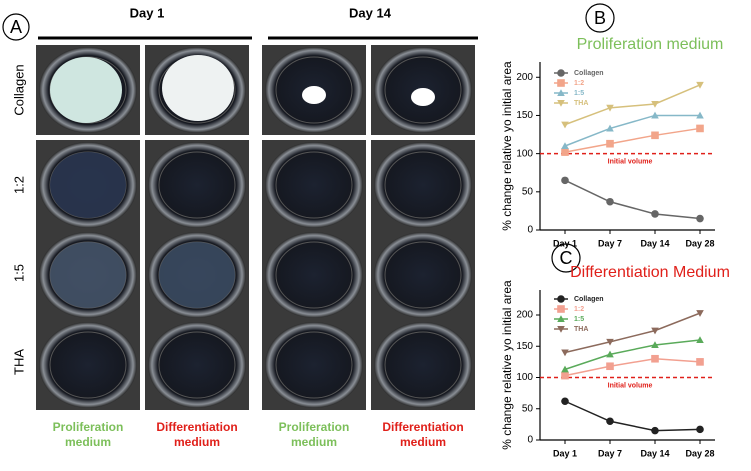 The width and height of the screenshot is (751, 471). Describe the element at coordinates (699, 243) in the screenshot. I see `x-tick-label: Day 28` at that location.